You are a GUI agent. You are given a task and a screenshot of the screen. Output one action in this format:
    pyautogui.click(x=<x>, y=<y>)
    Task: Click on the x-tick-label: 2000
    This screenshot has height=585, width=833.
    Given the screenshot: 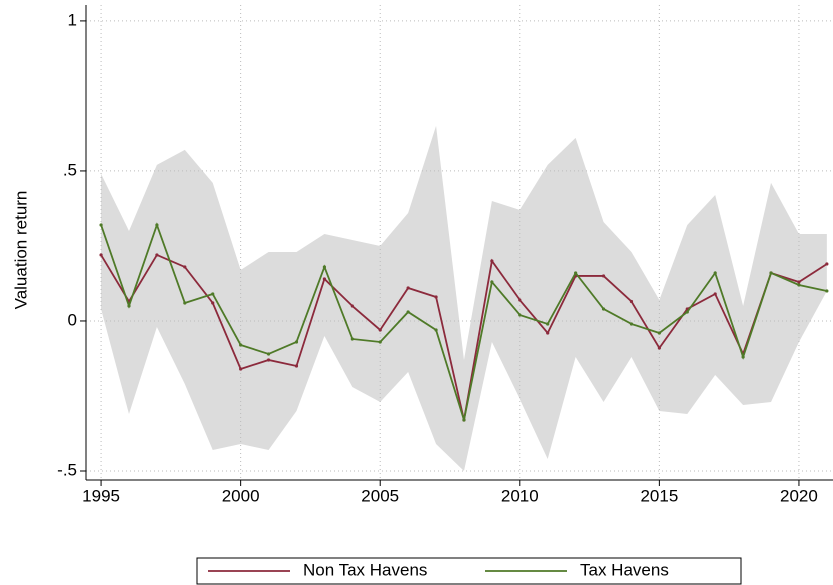 What is the action you would take?
    pyautogui.click(x=241, y=495)
    